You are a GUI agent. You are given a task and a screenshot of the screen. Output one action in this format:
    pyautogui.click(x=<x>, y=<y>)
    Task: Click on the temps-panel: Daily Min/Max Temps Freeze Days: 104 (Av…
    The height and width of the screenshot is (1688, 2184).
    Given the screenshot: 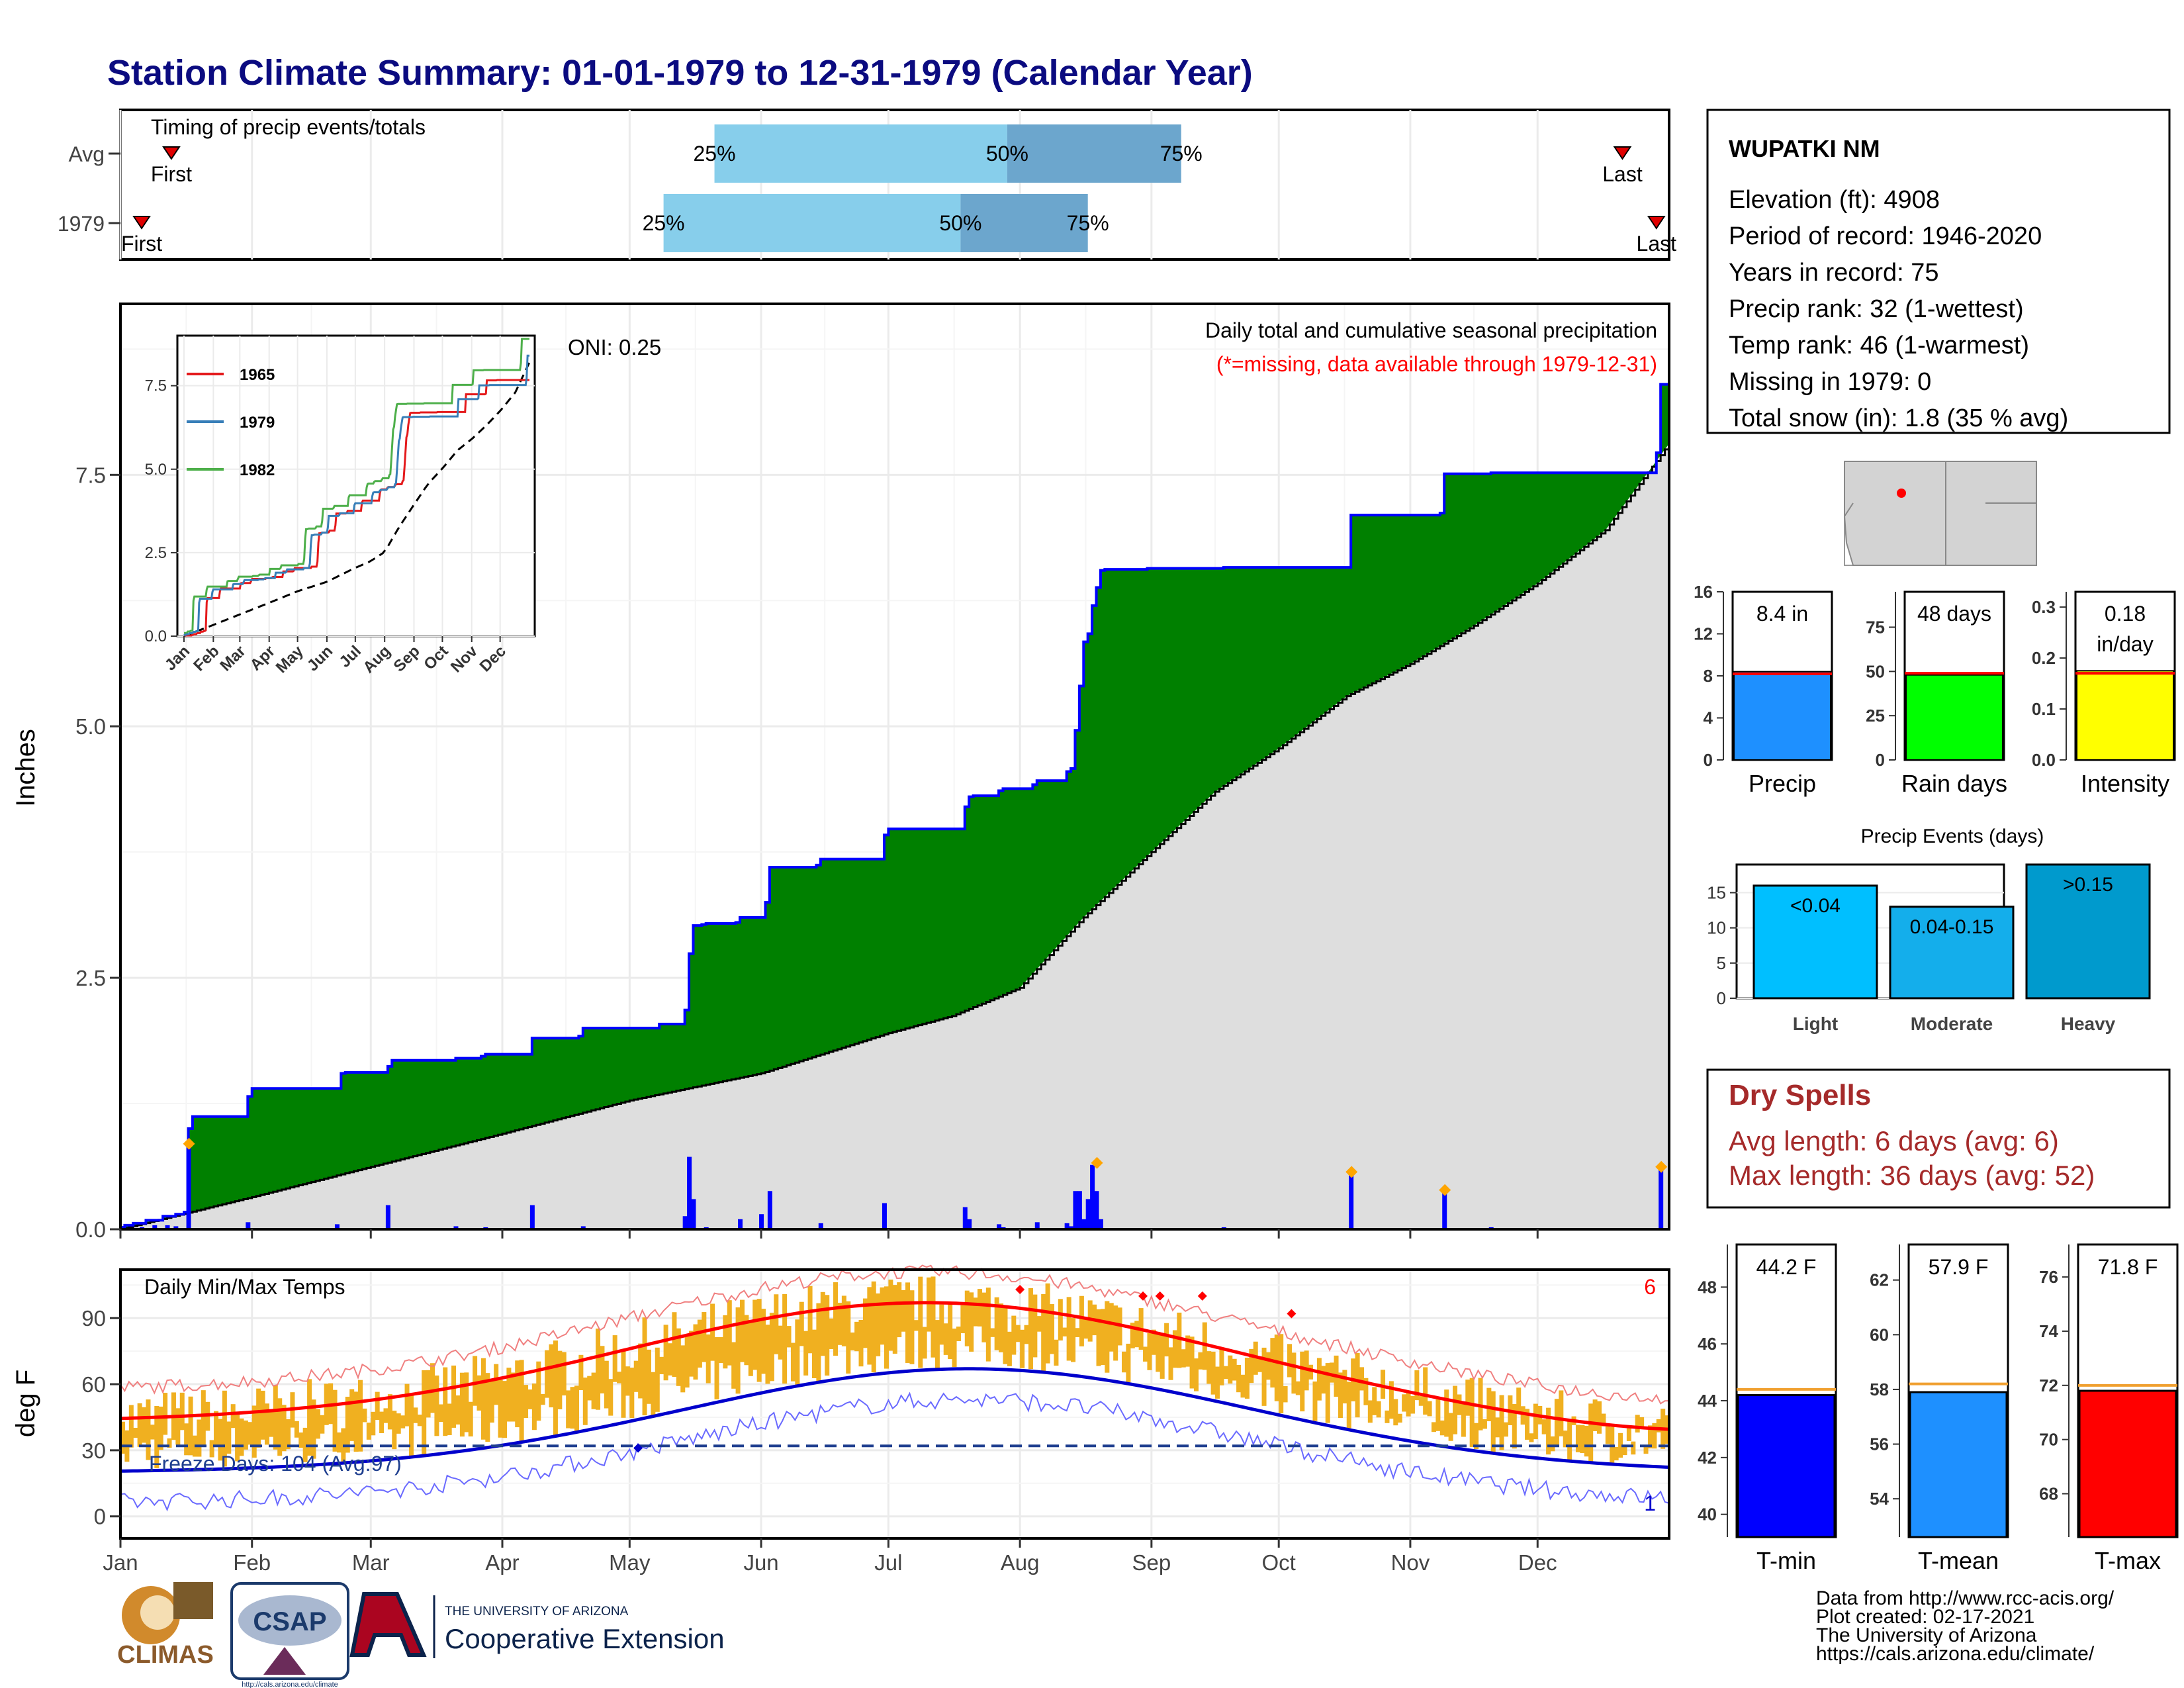 What is the action you would take?
    pyautogui.click(x=840, y=1419)
    